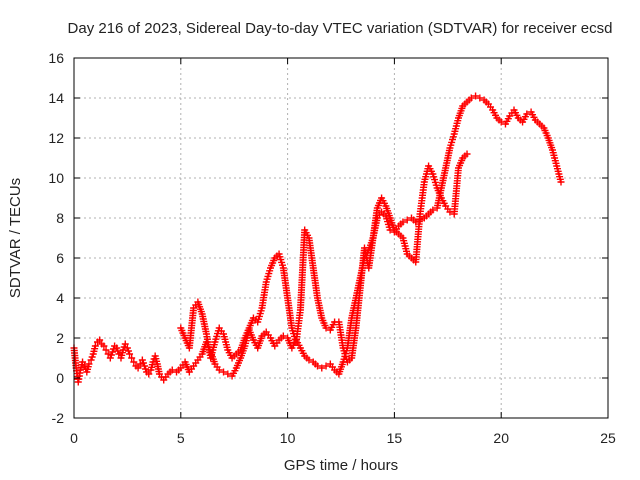 This screenshot has width=640, height=480. Describe the element at coordinates (60, 258) in the screenshot. I see `y-tick-label: 6` at that location.